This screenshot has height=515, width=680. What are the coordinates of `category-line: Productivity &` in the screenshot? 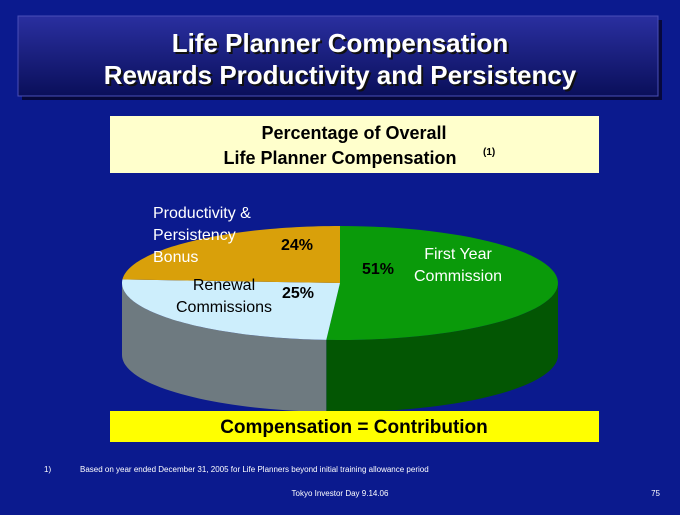 It's located at (202, 213).